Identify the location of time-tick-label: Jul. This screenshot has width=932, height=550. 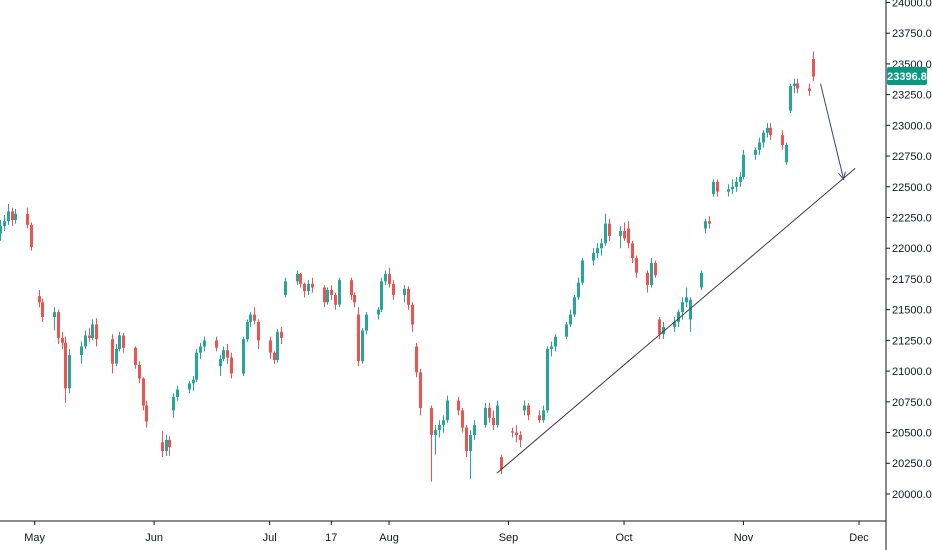
(270, 538).